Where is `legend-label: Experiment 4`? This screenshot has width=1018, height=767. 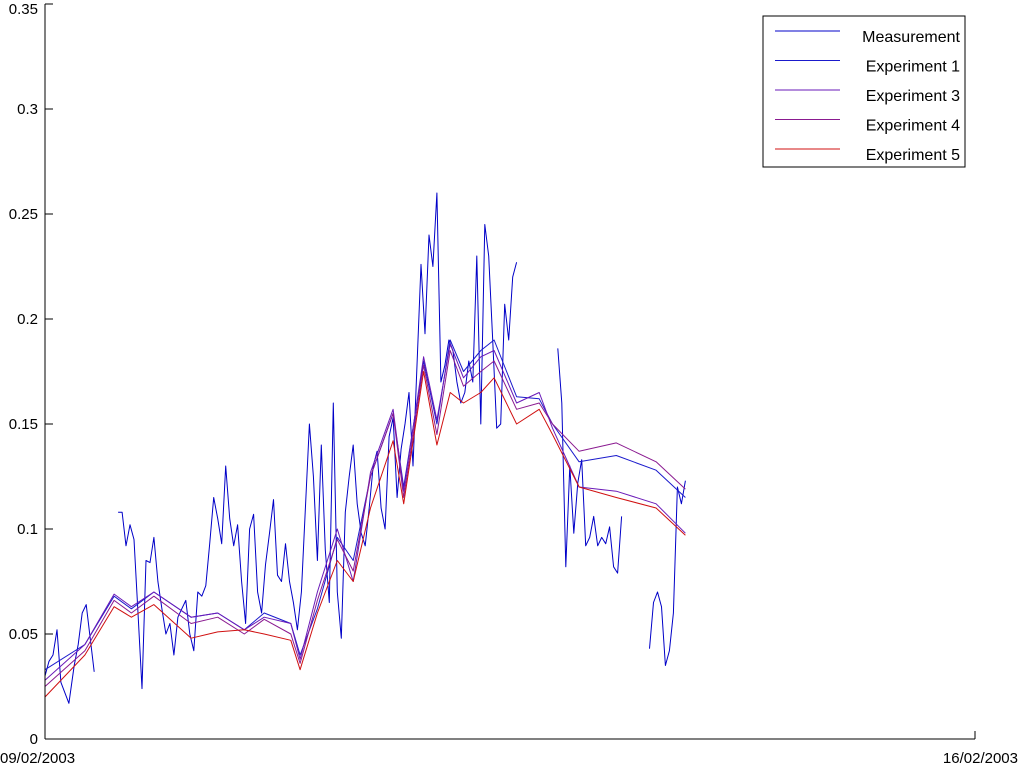 legend-label: Experiment 4 is located at coordinates (913, 126).